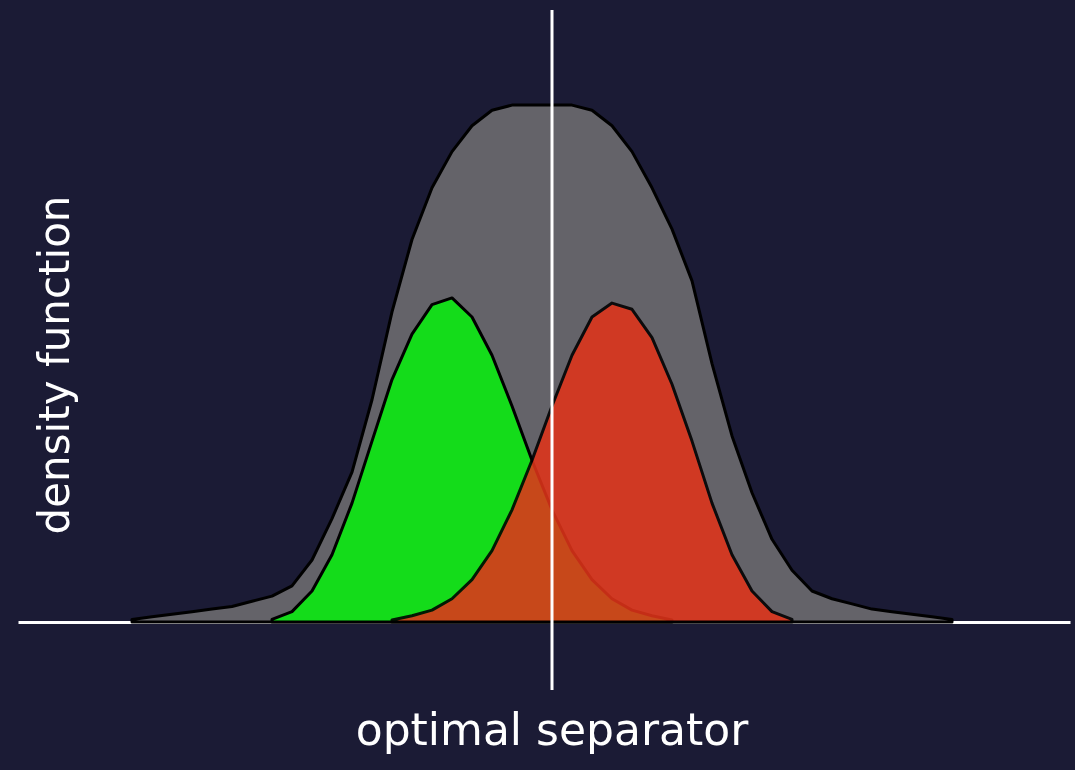 The image size is (1075, 770). What do you see at coordinates (54, 365) in the screenshot?
I see `y-axis-title: density function` at bounding box center [54, 365].